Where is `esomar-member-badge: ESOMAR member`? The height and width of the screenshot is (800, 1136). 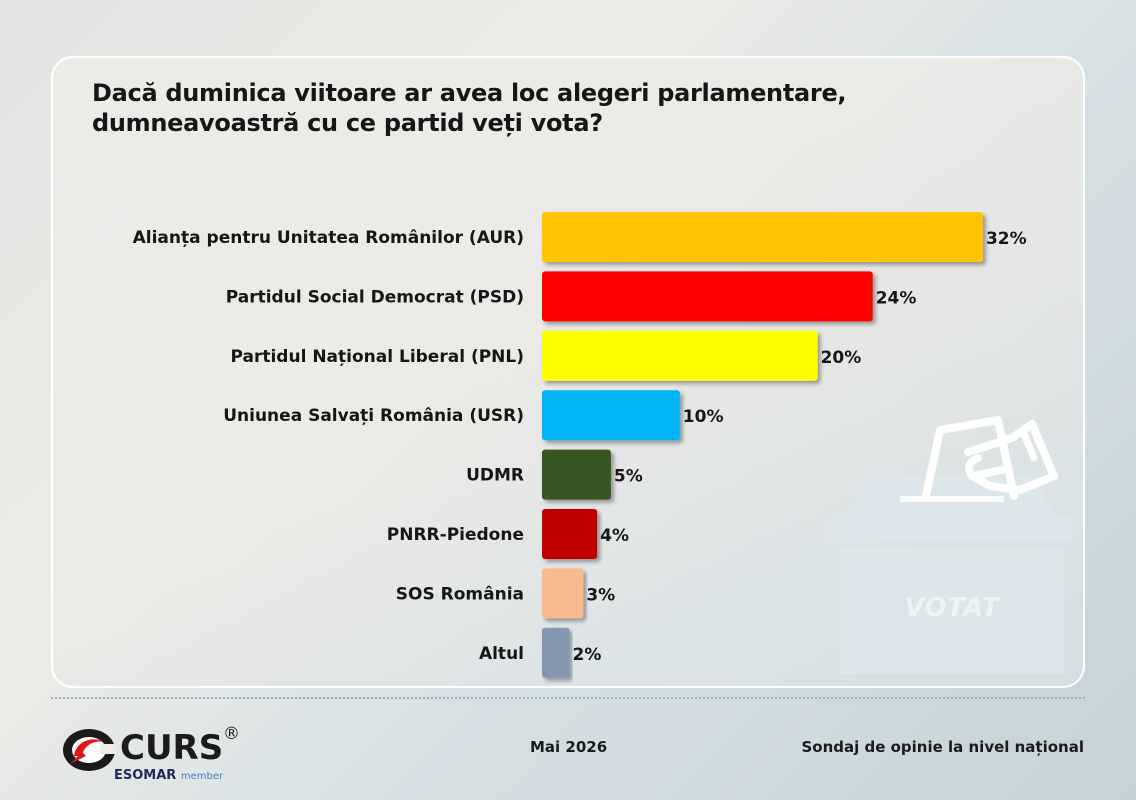 esomar-member-badge: ESOMAR member is located at coordinates (168, 775).